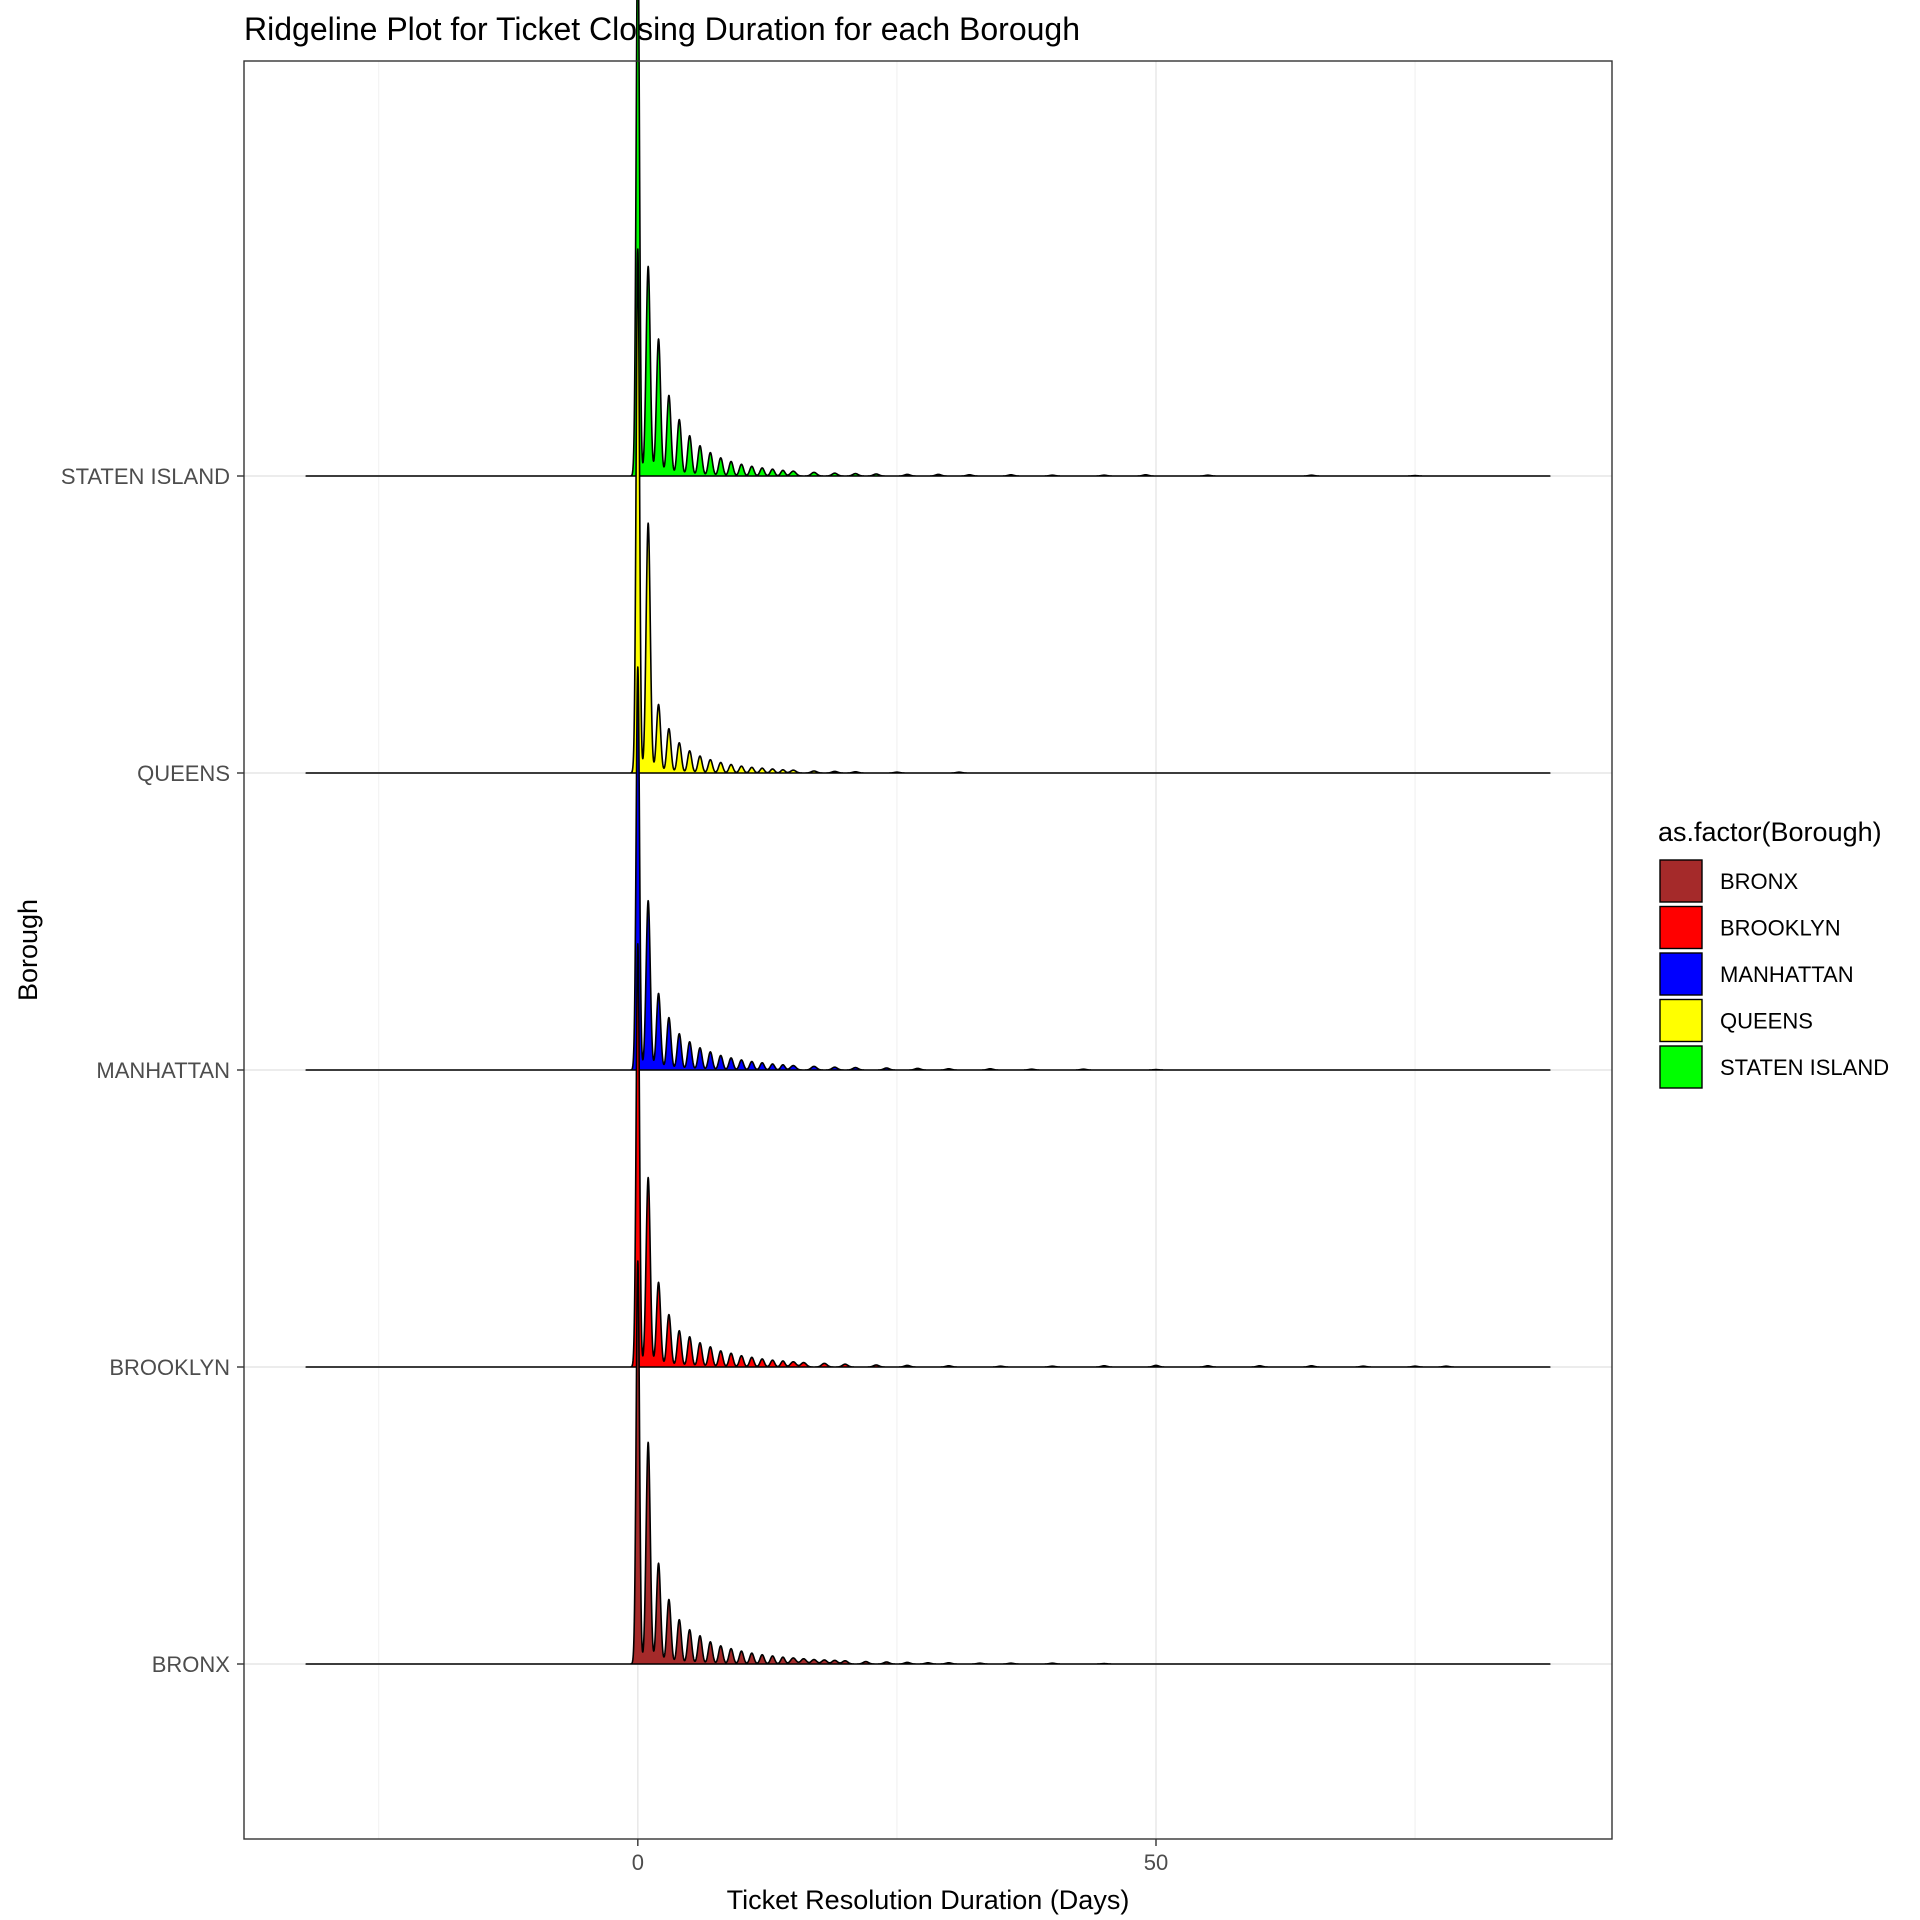 Image resolution: width=1920 pixels, height=1920 pixels. I want to click on y-tick-label: QUEENS, so click(183, 773).